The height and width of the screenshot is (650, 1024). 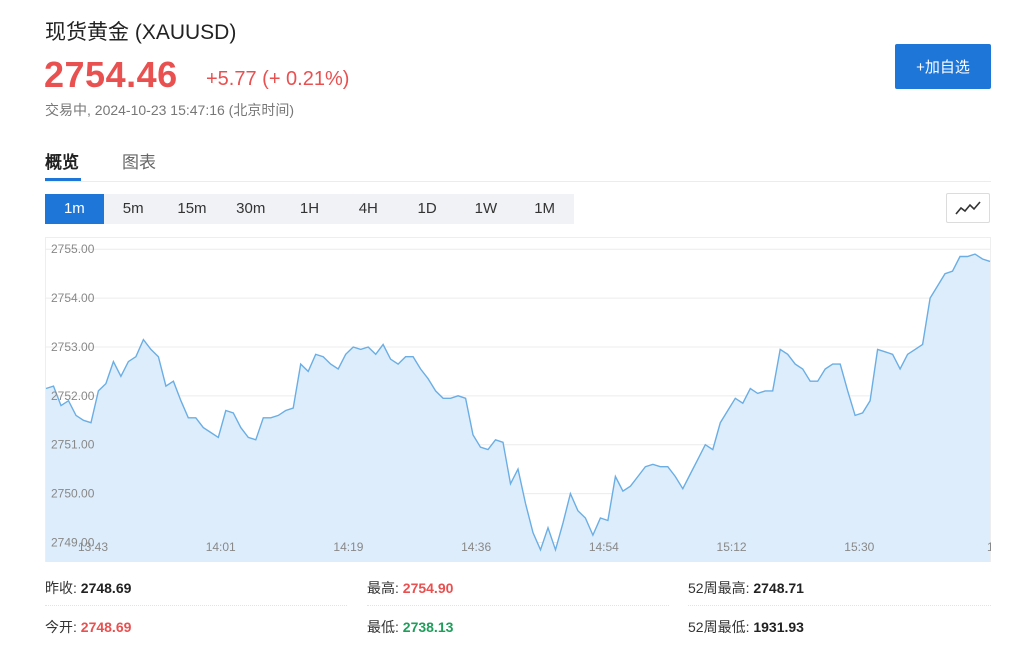 I want to click on x-tick-label: 14:01, so click(x=221, y=547).